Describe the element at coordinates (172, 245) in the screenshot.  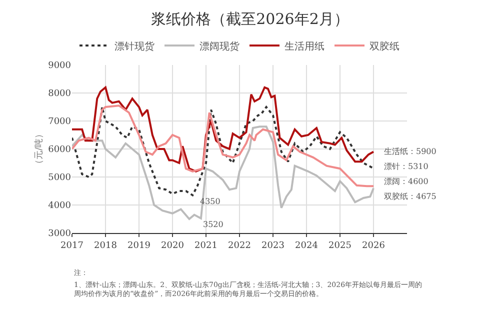
I see `x-tick-label: 2020` at that location.